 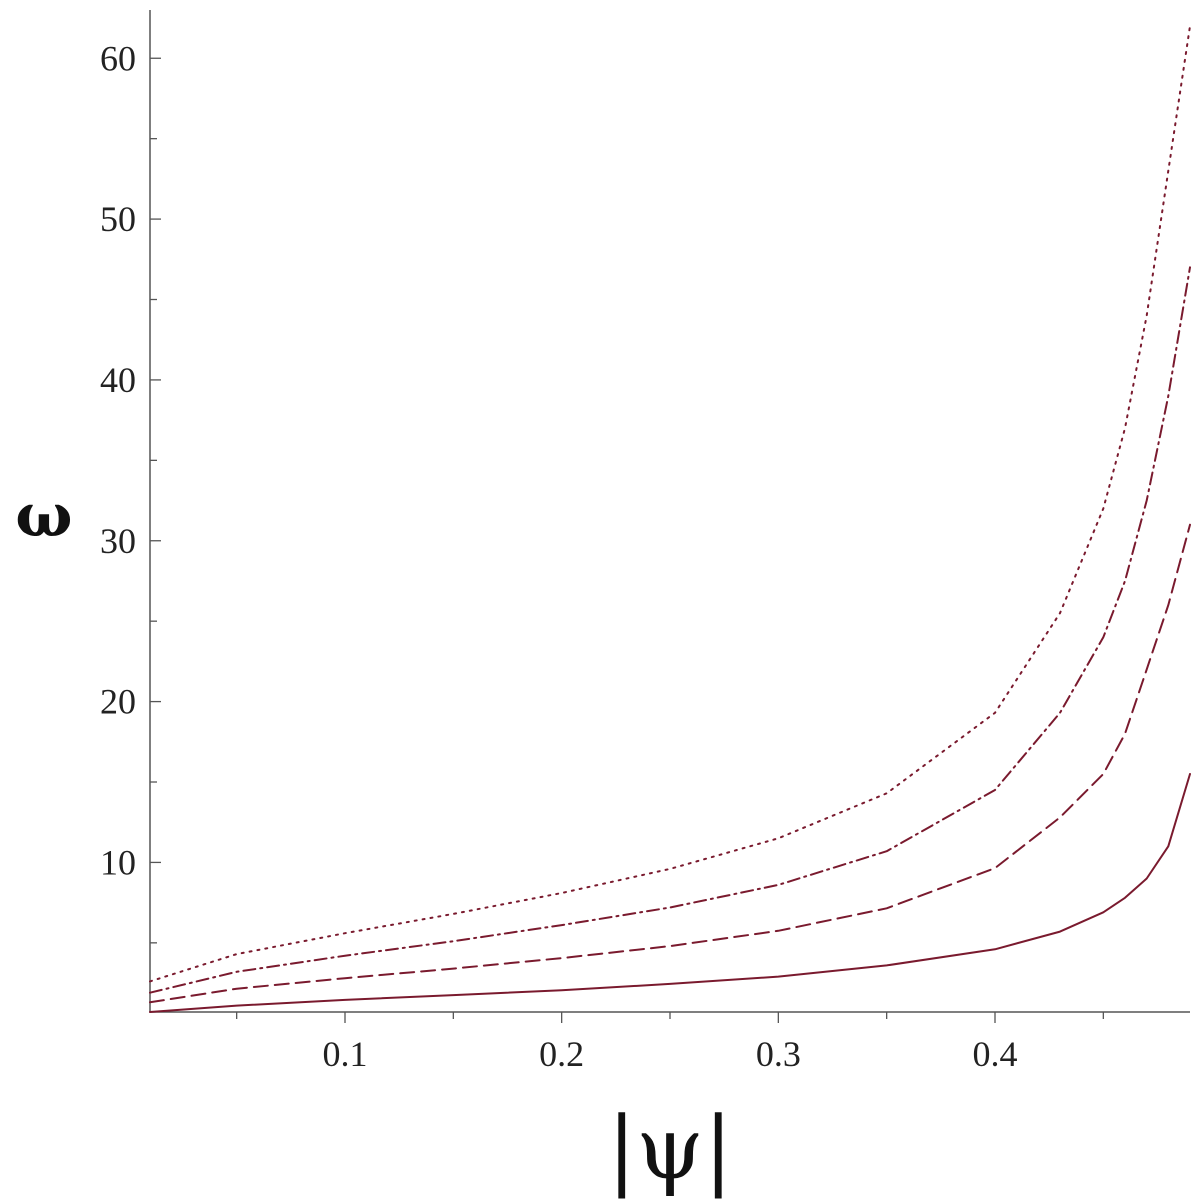 I want to click on y-tick-label: 50, so click(x=118, y=219).